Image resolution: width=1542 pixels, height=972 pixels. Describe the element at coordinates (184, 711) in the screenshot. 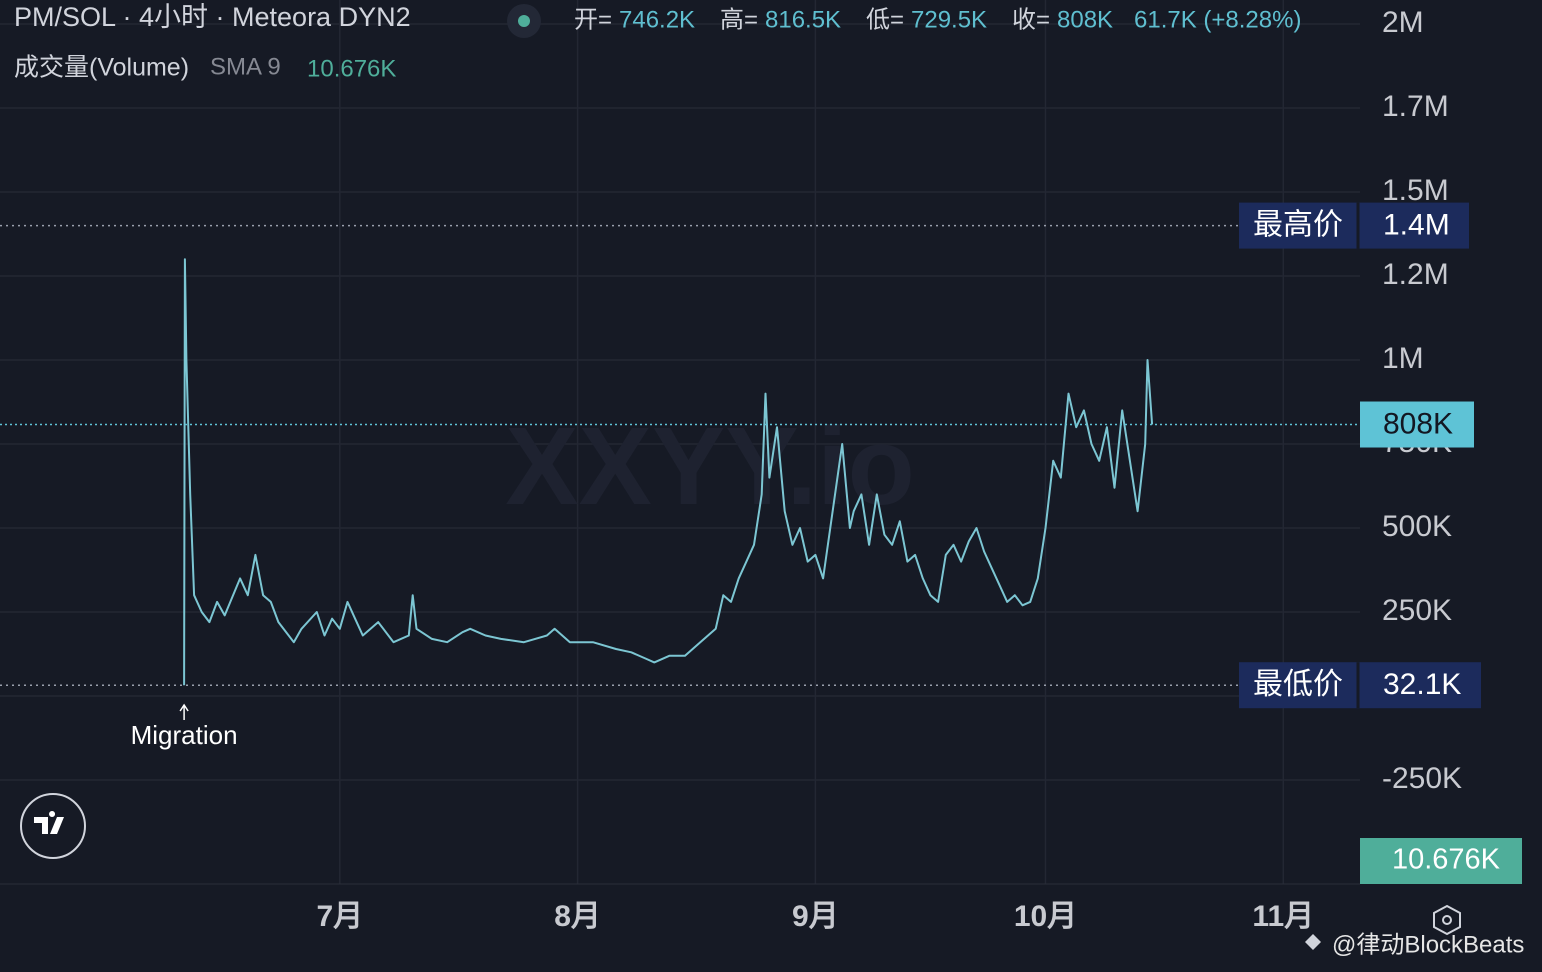

I see `annotation-arrow` at that location.